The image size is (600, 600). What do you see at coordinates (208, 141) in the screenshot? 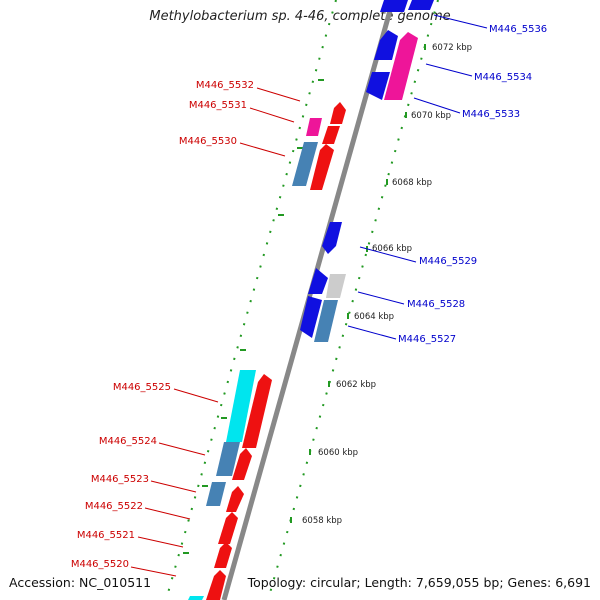
I see `gene-label: M446_5530` at bounding box center [208, 141].